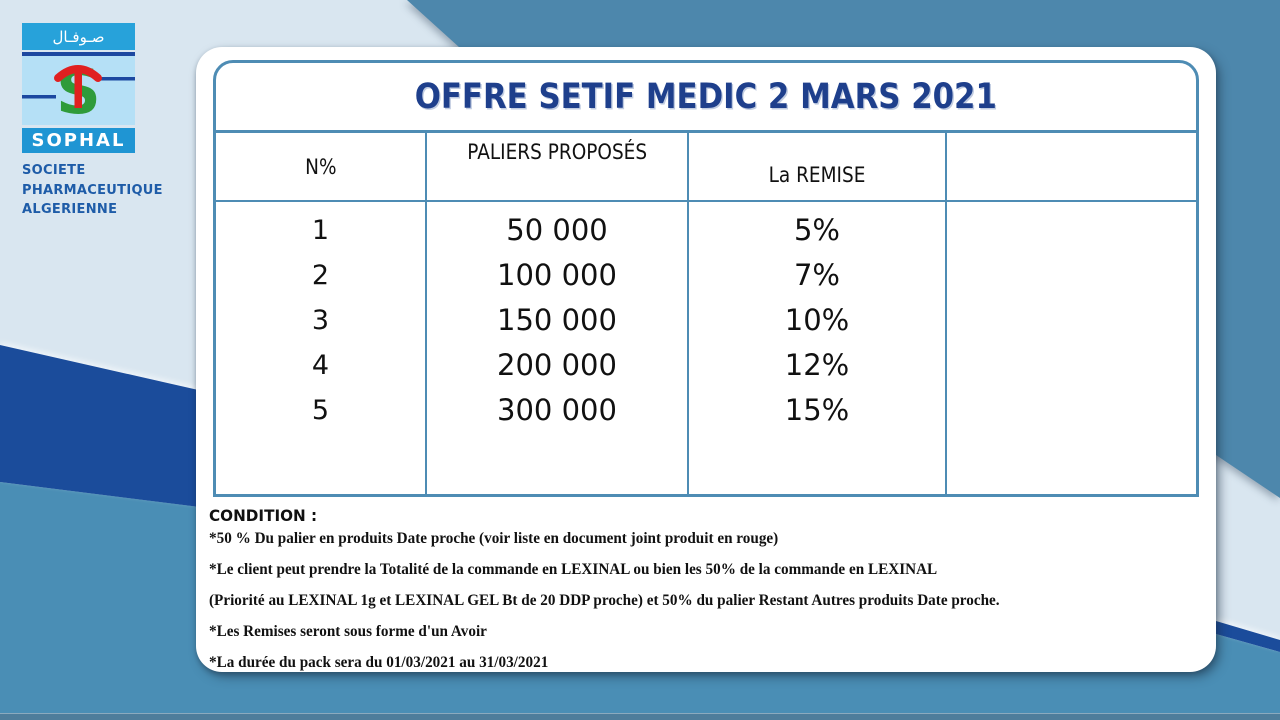 The image size is (1280, 720). What do you see at coordinates (320, 320) in the screenshot?
I see `table-cell: 3` at bounding box center [320, 320].